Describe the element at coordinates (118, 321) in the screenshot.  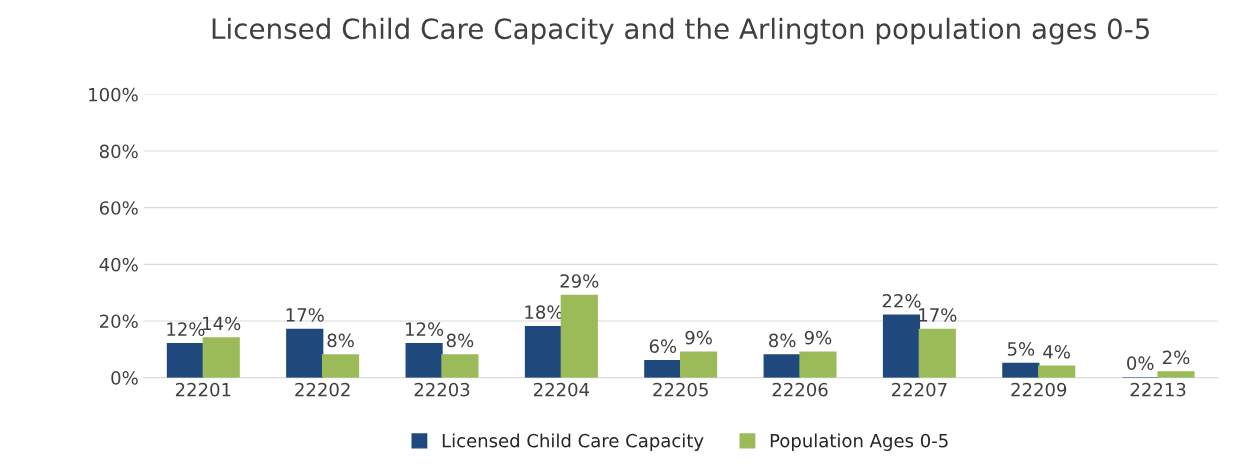
I see `y-tick-label: 20%` at that location.